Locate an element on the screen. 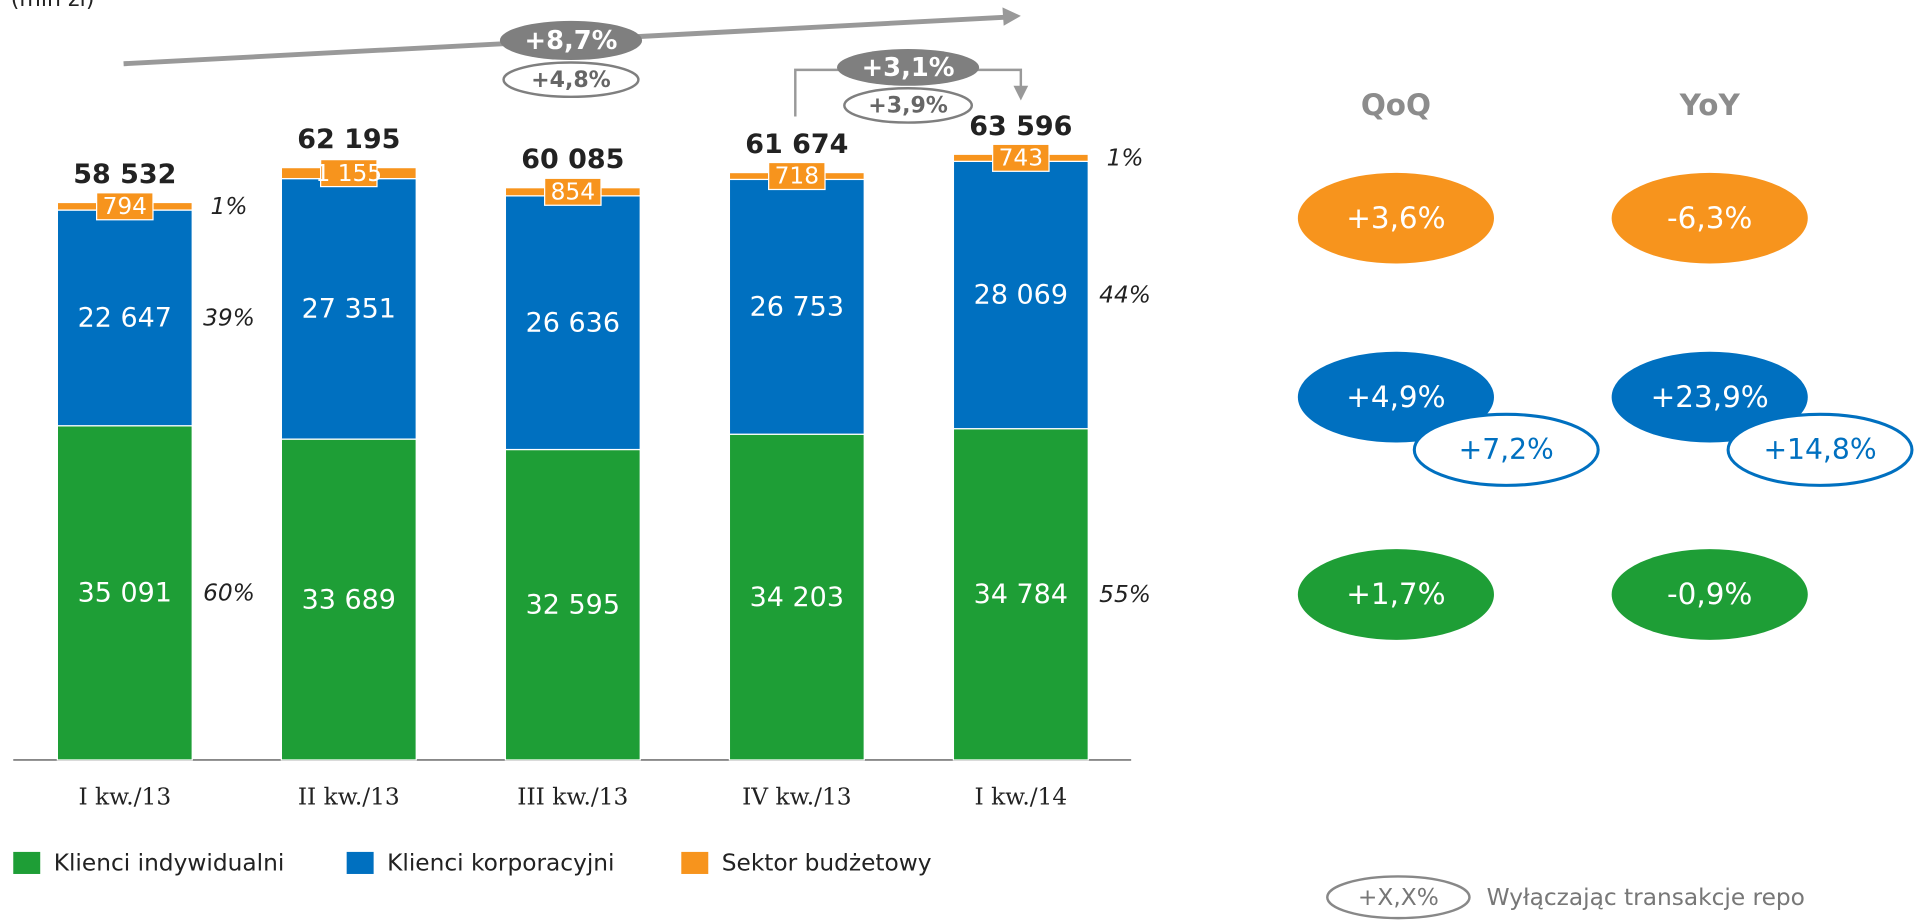 The height and width of the screenshot is (923, 1924). x-tick-label: I kw./14 is located at coordinates (1020, 796).